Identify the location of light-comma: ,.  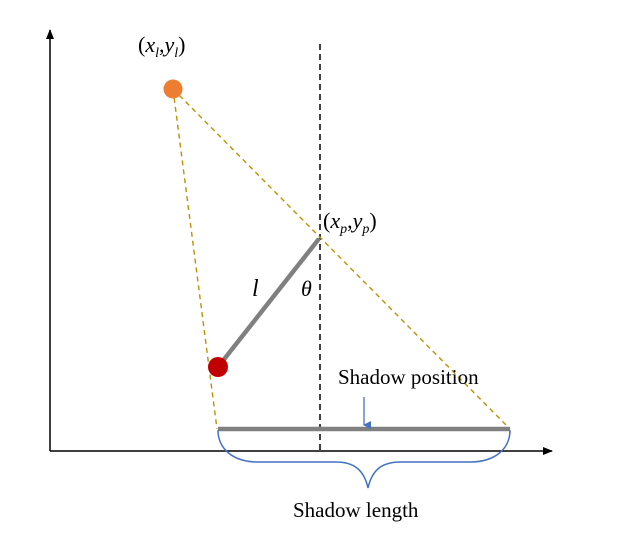
(162, 44).